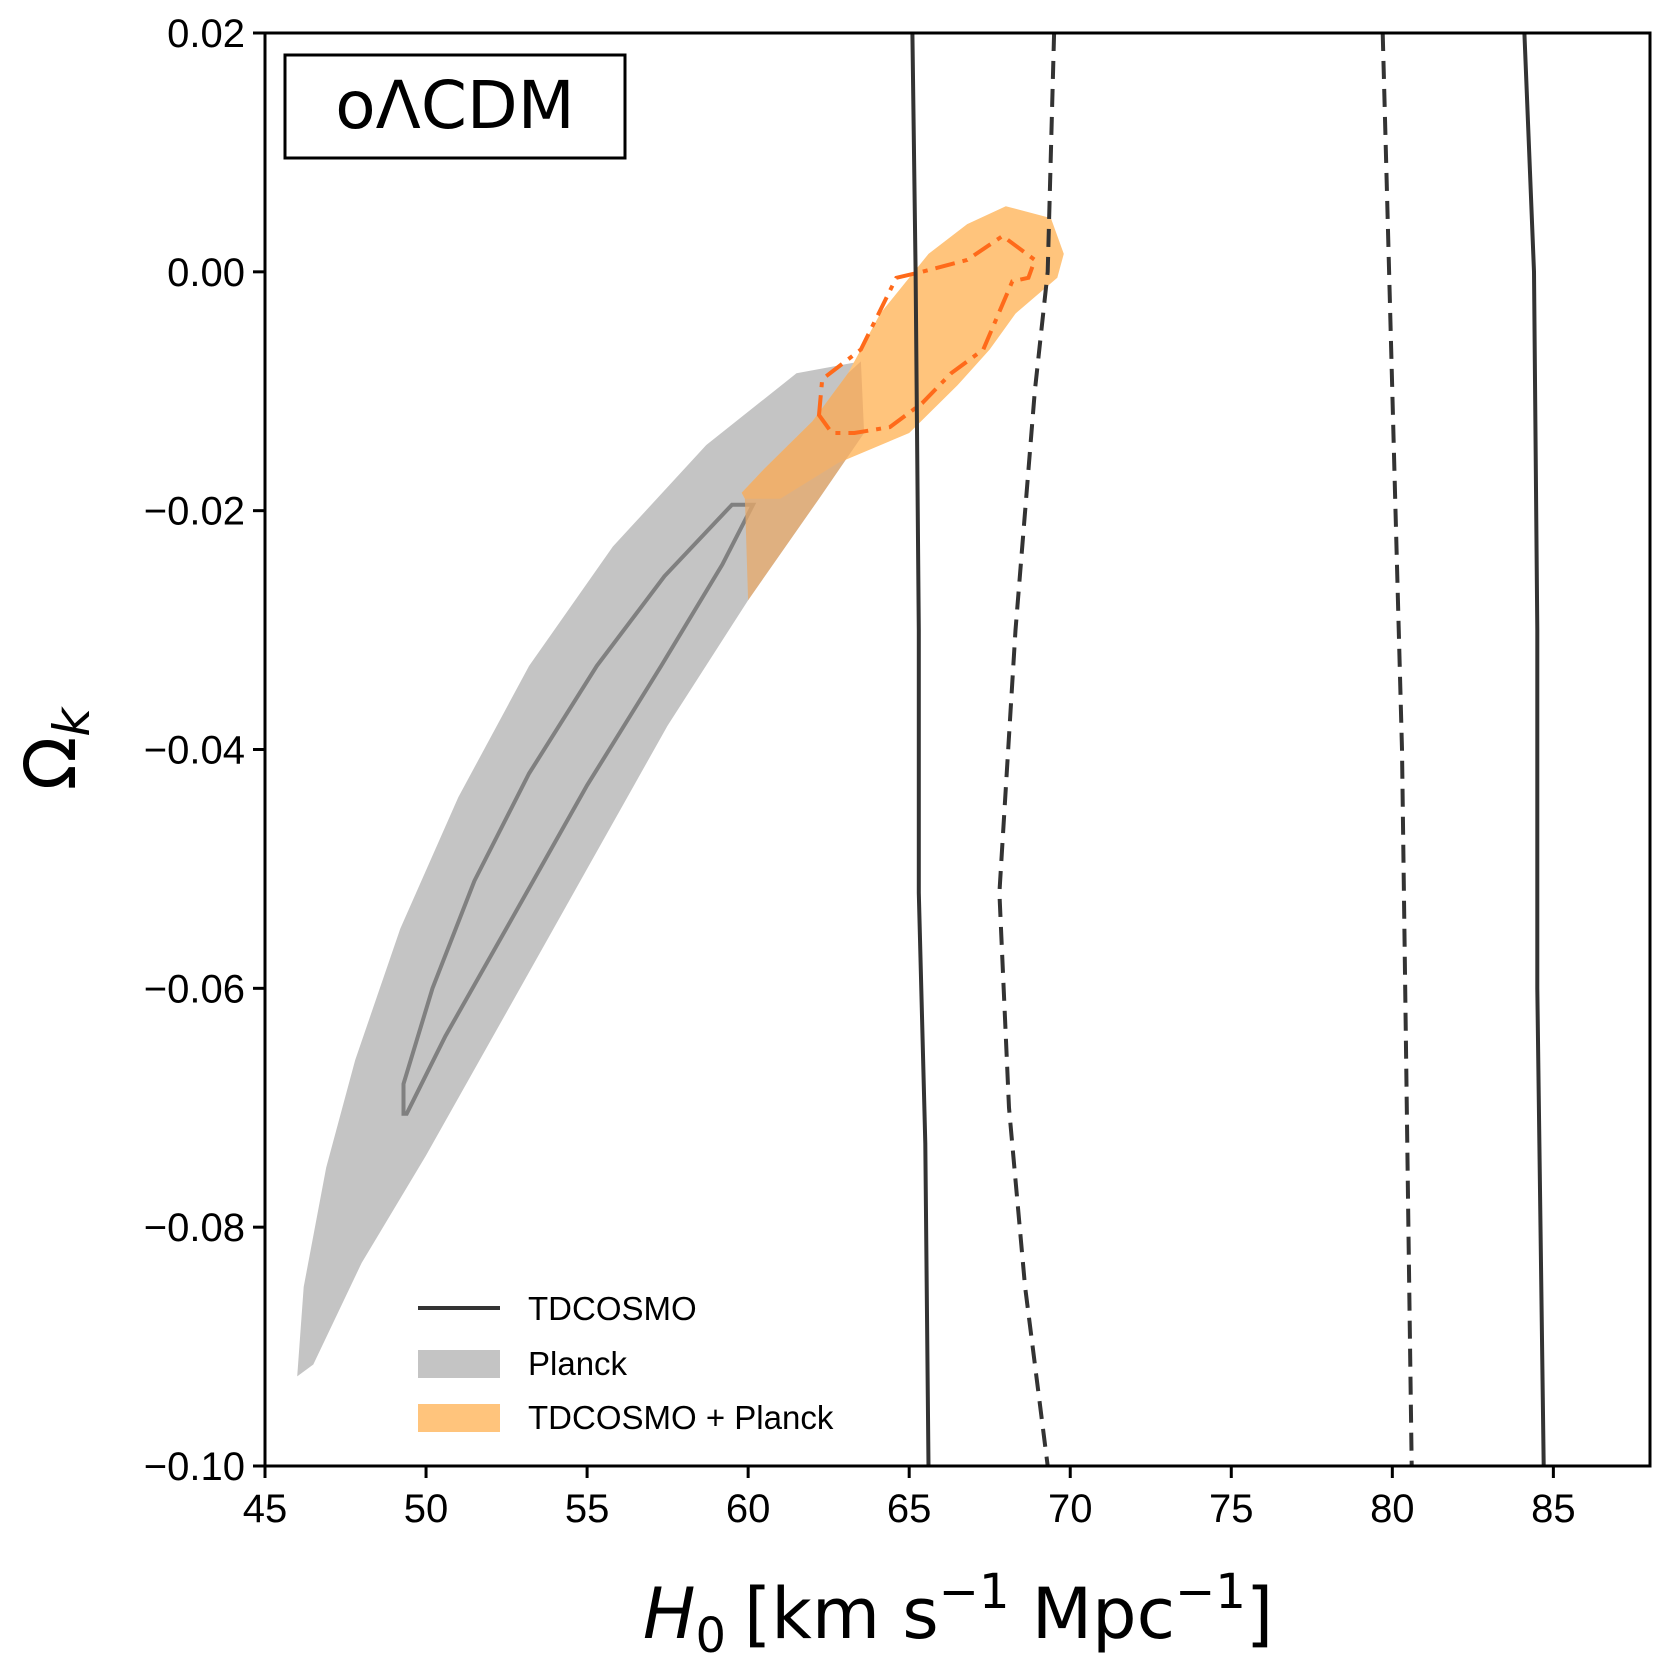 Image resolution: width=1661 pixels, height=1661 pixels. I want to click on x-tick-label: 85, so click(1553, 1509).